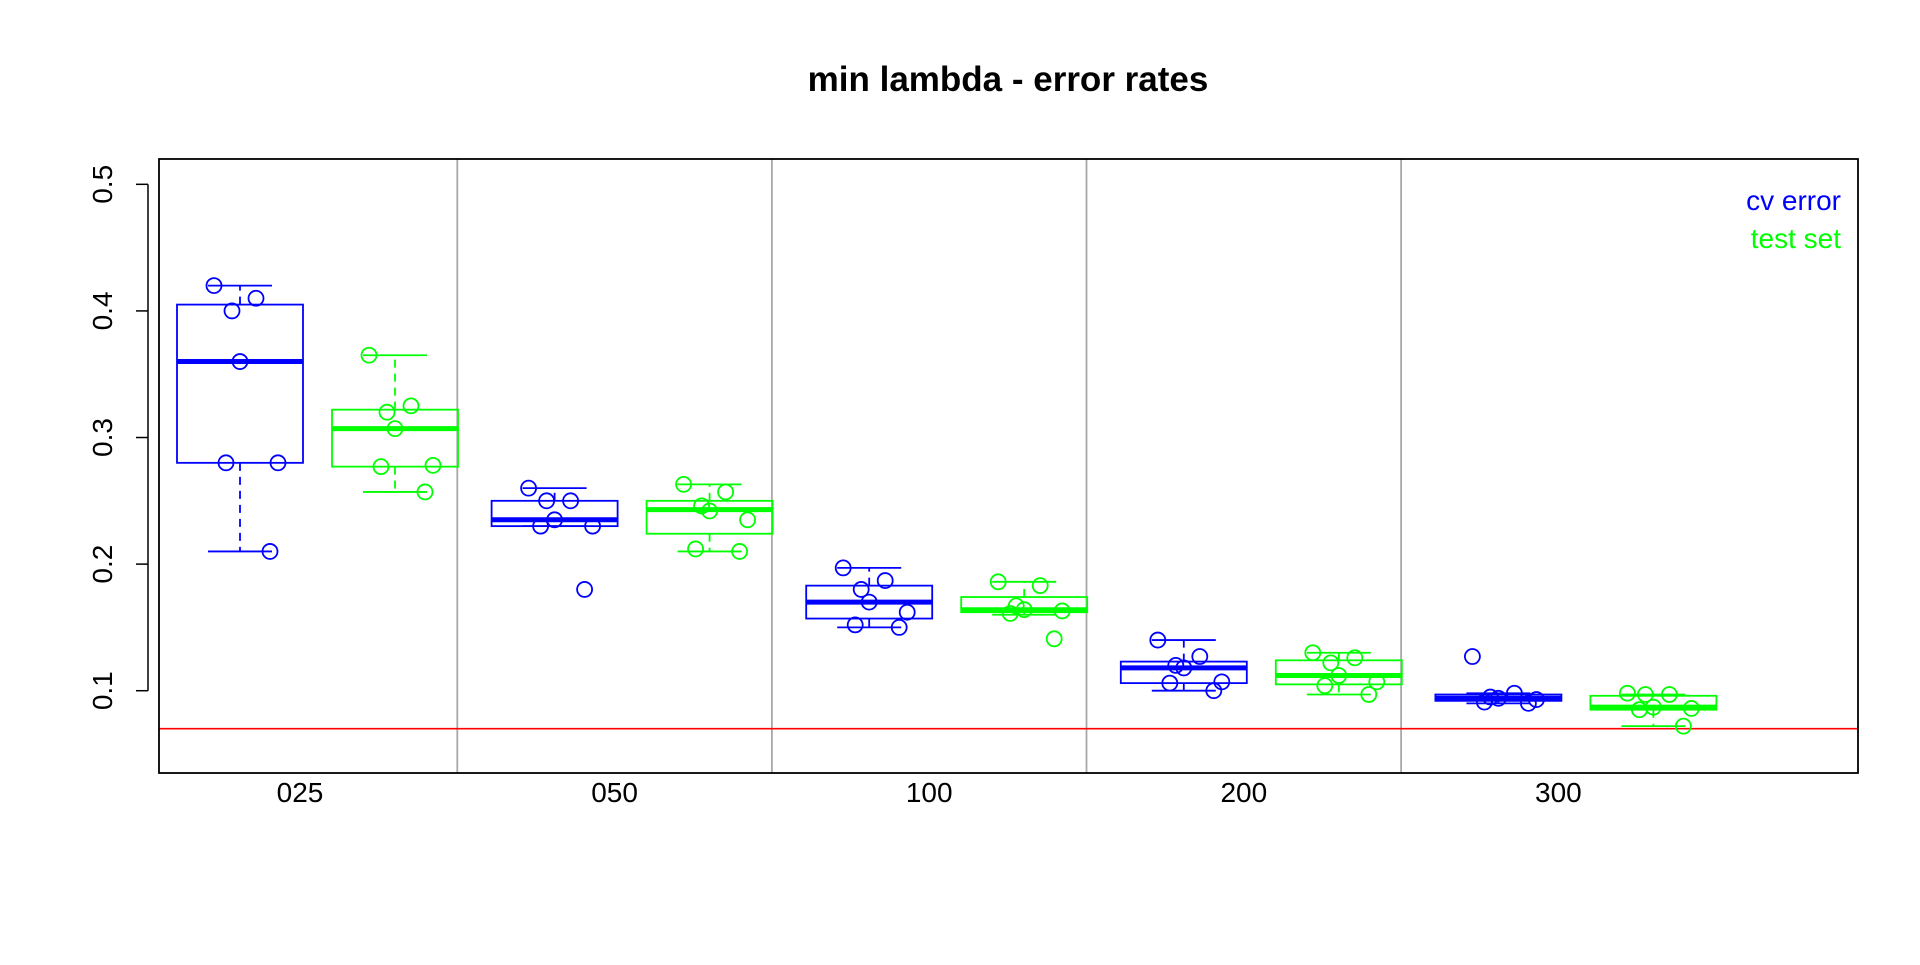 Image resolution: width=1920 pixels, height=965 pixels. Describe the element at coordinates (102, 437) in the screenshot. I see `y-axis-tick-label: 0.3` at that location.